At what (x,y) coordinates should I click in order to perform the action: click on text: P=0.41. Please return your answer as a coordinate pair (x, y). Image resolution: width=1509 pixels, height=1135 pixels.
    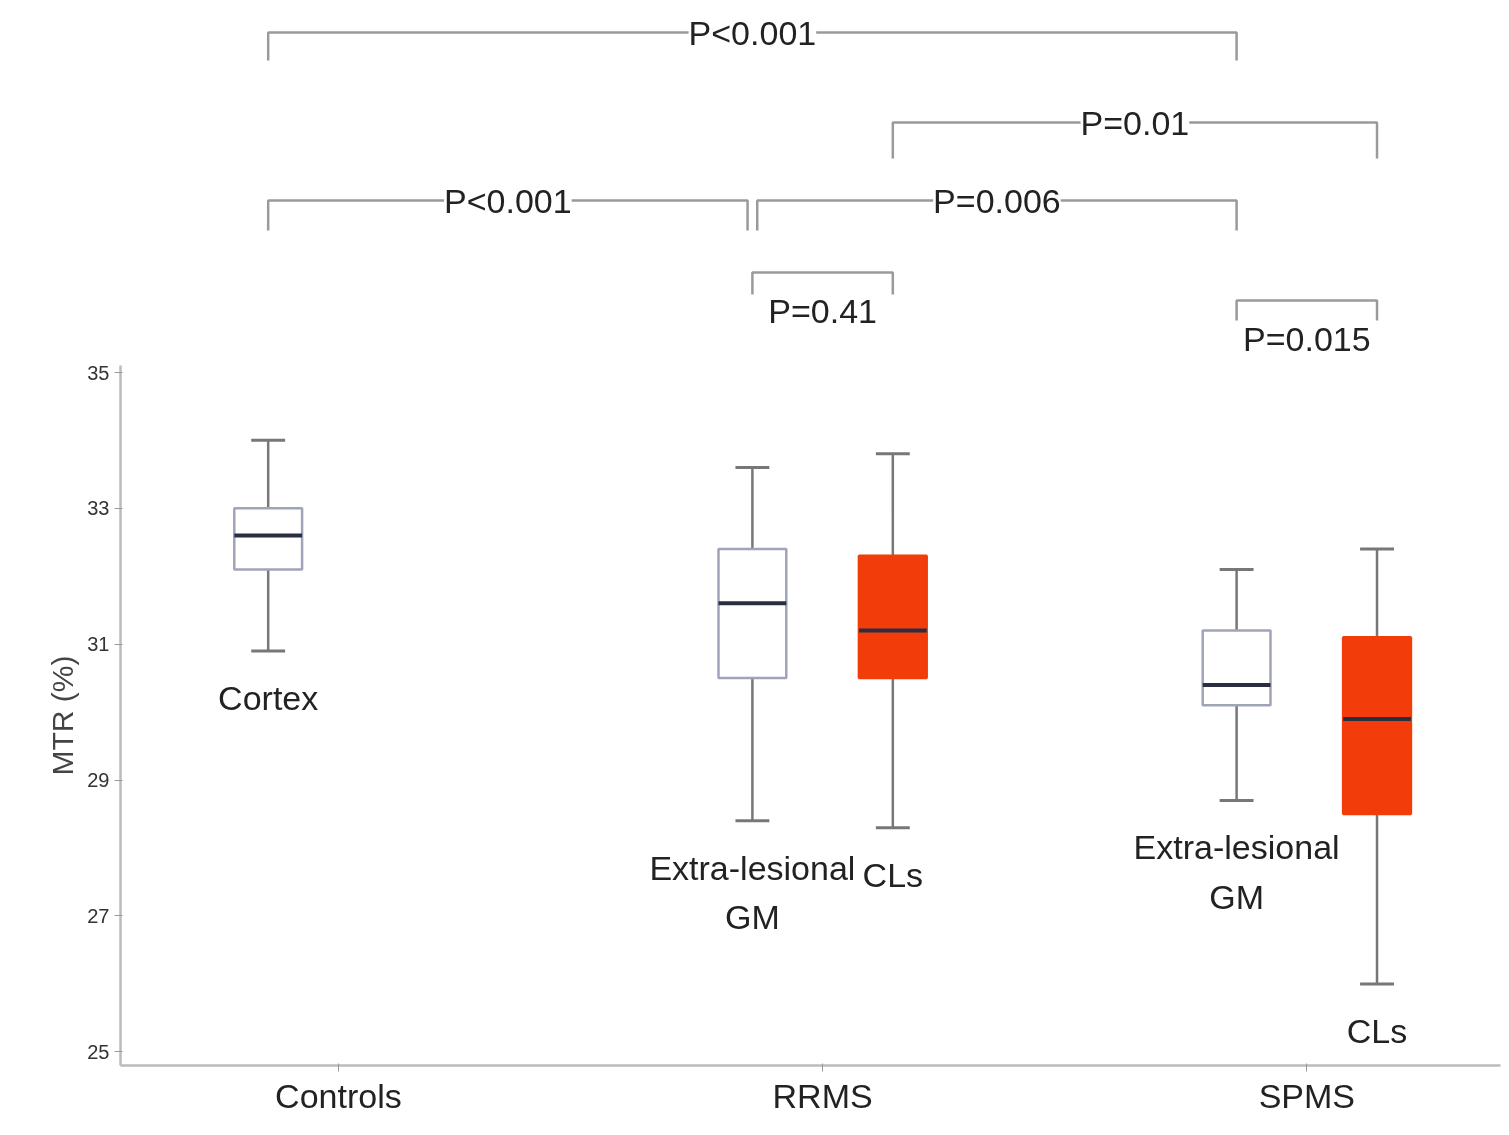
    Looking at the image, I should click on (822, 310).